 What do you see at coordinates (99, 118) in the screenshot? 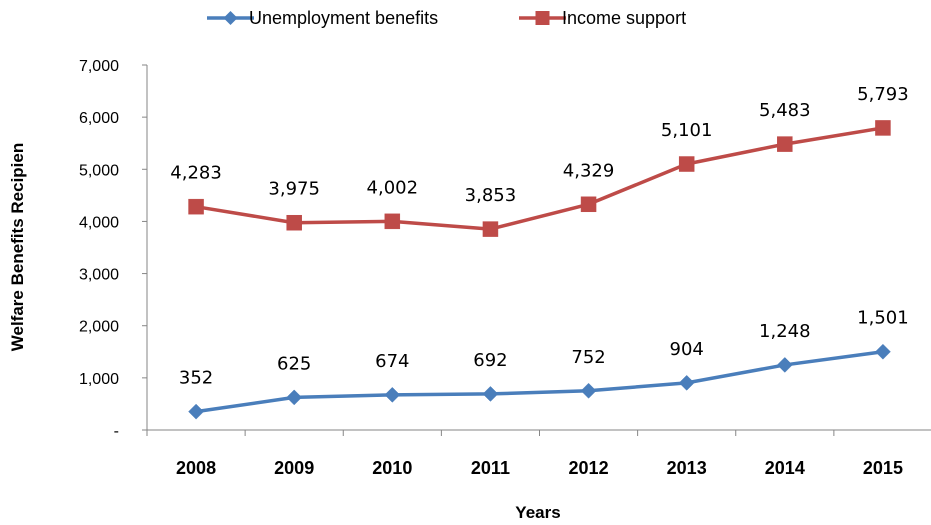
I see `y-tick-label: 6,000` at bounding box center [99, 118].